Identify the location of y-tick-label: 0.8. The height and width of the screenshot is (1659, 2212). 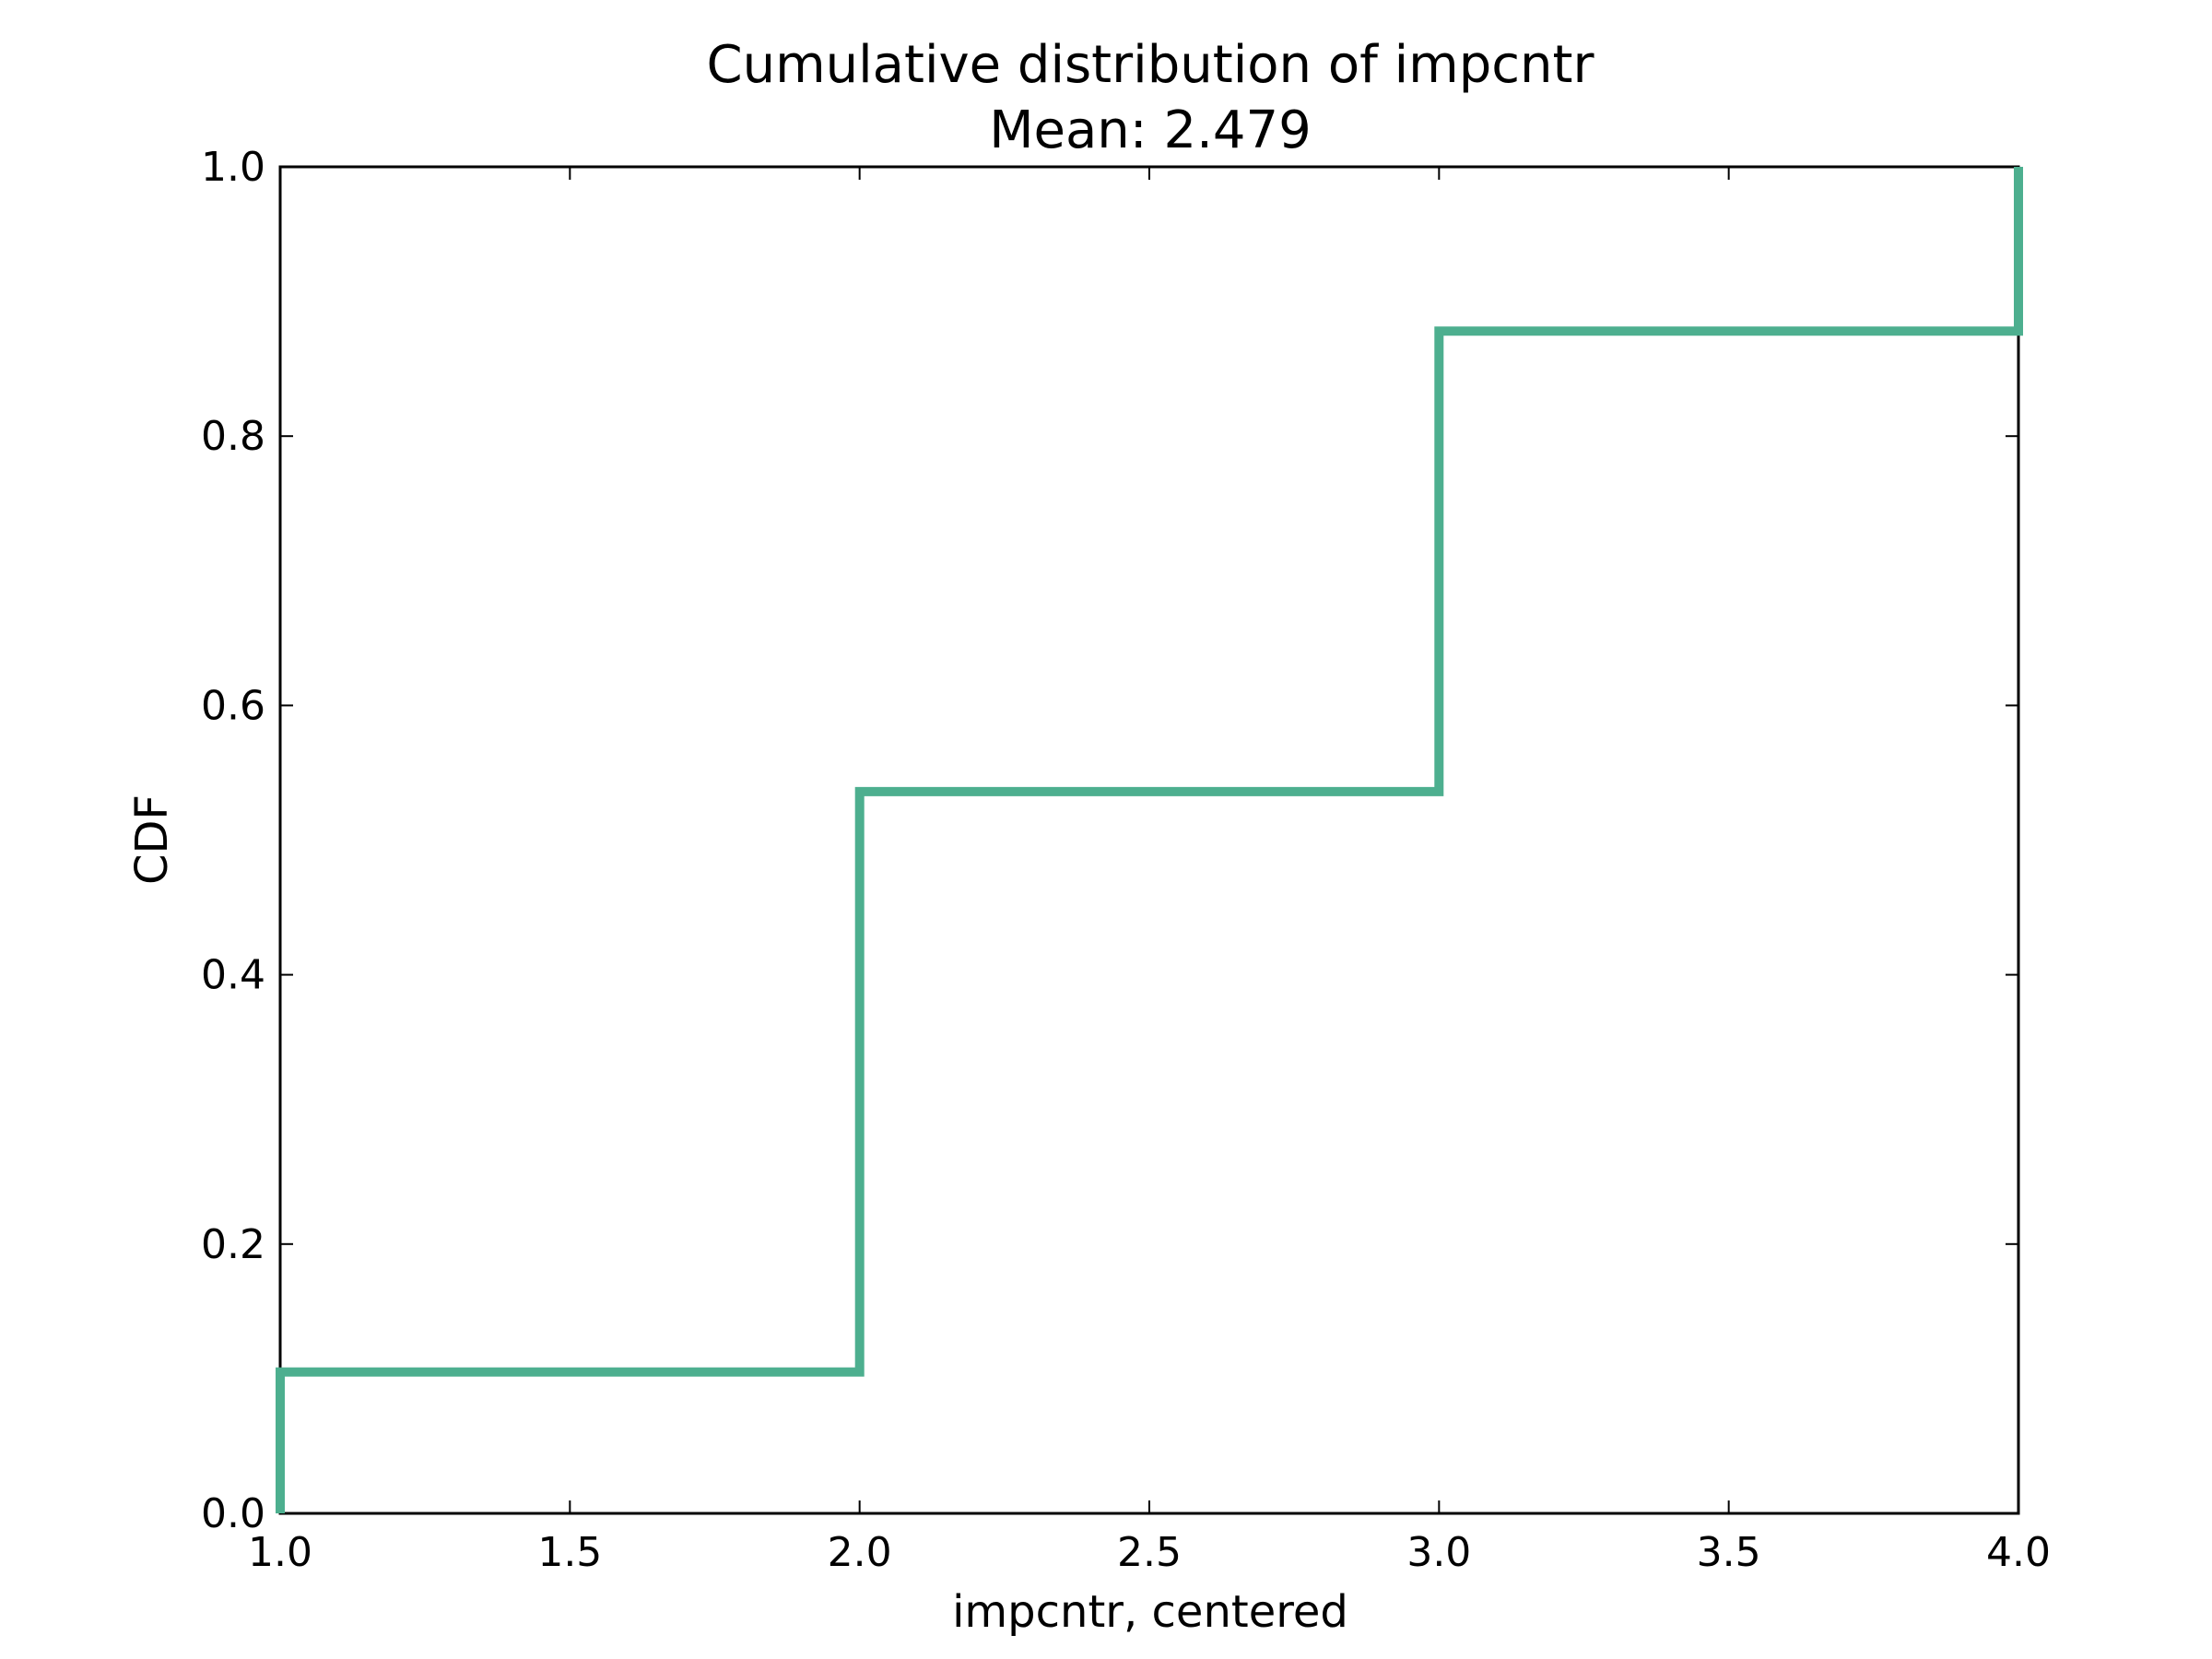
(233, 436).